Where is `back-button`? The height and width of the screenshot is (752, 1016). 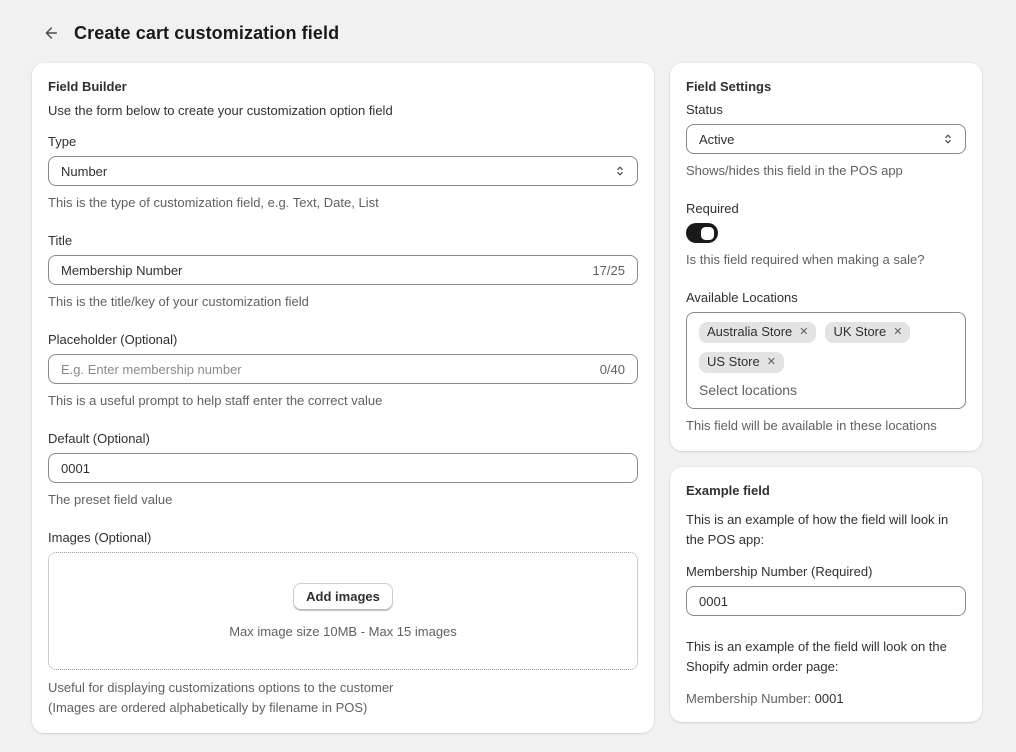 back-button is located at coordinates (50, 33).